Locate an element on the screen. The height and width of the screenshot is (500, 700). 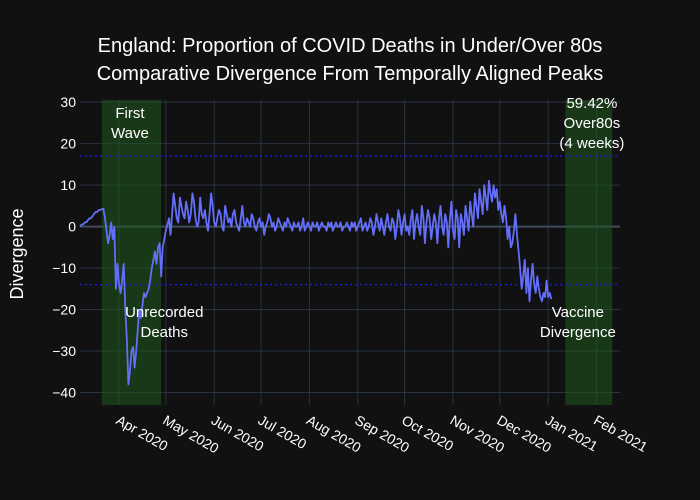
annotation-text: Wave is located at coordinates (130, 133).